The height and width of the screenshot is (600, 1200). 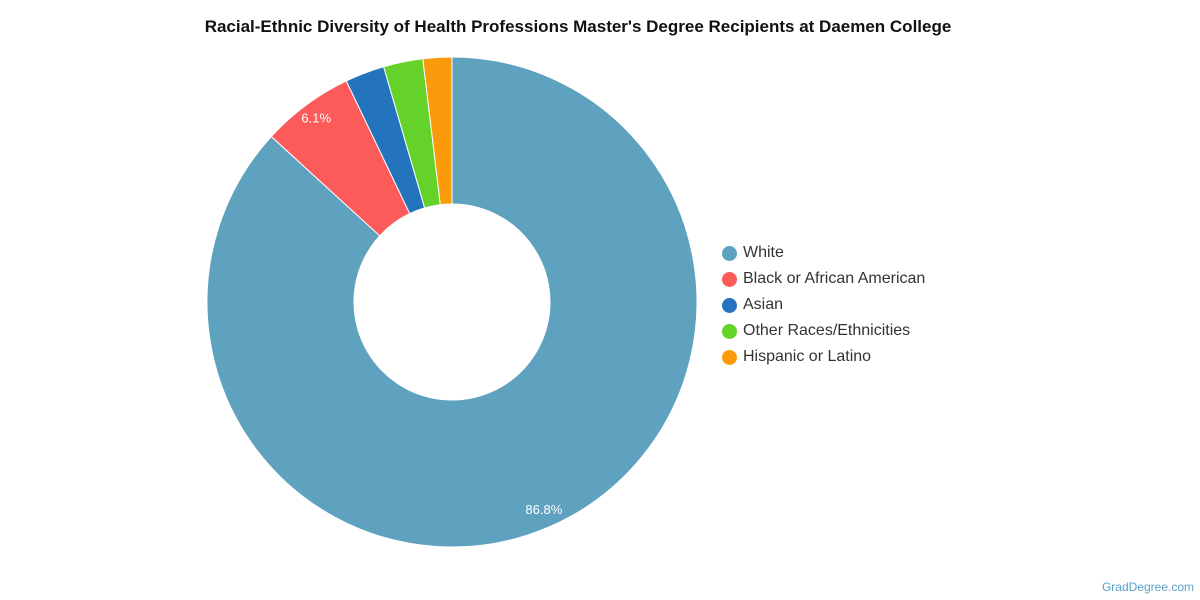 I want to click on legend-item-asian: Asian, so click(x=823, y=305).